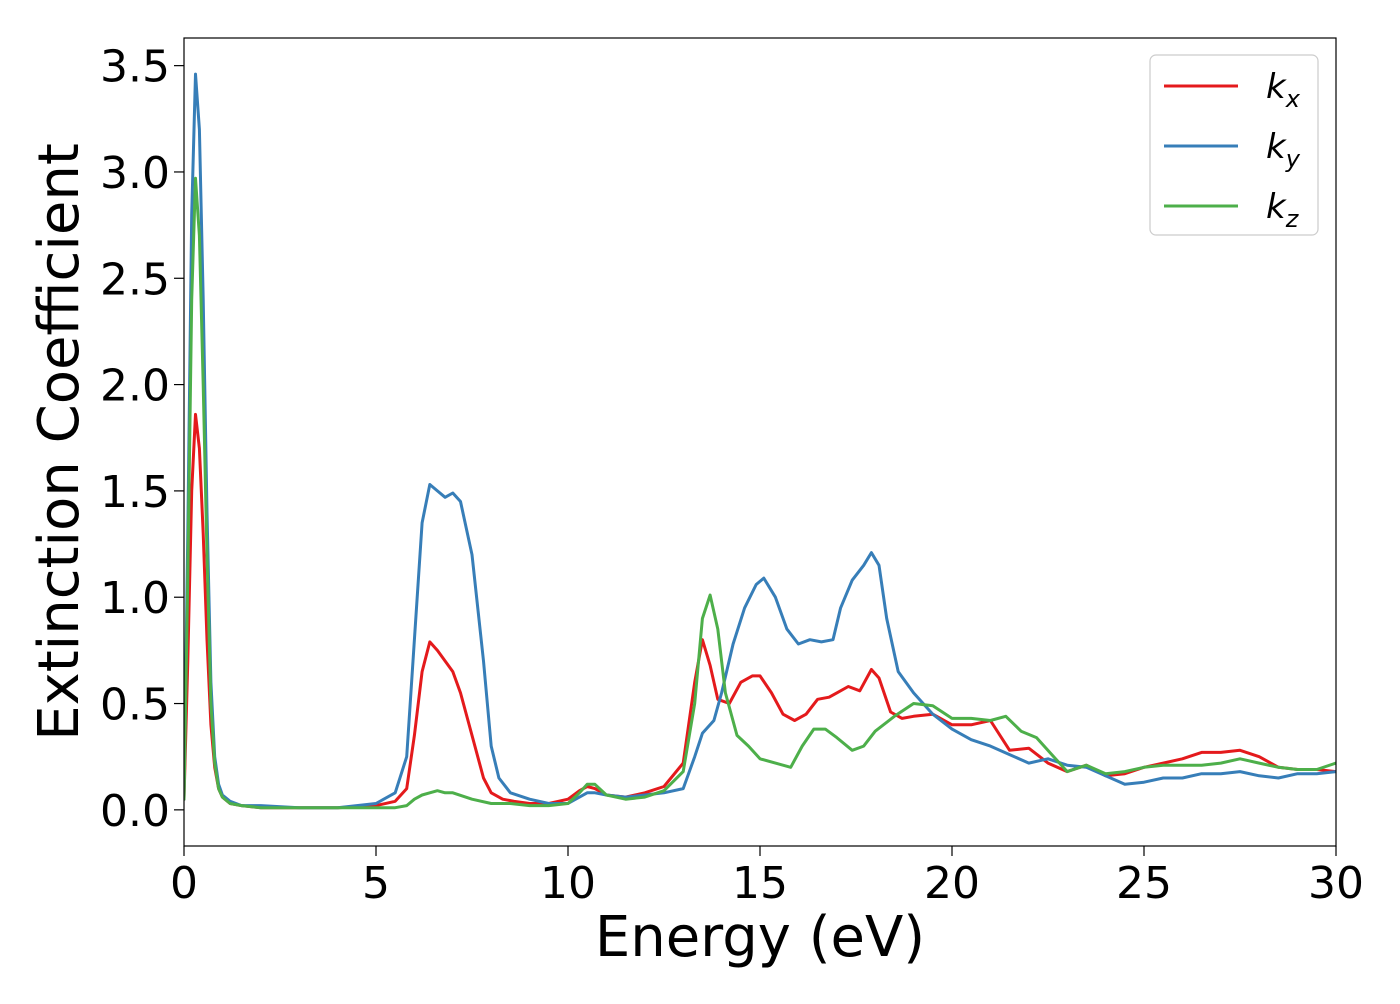 Image resolution: width=1400 pixels, height=1004 pixels. Describe the element at coordinates (135, 492) in the screenshot. I see `y-tick-label: 1.5` at that location.